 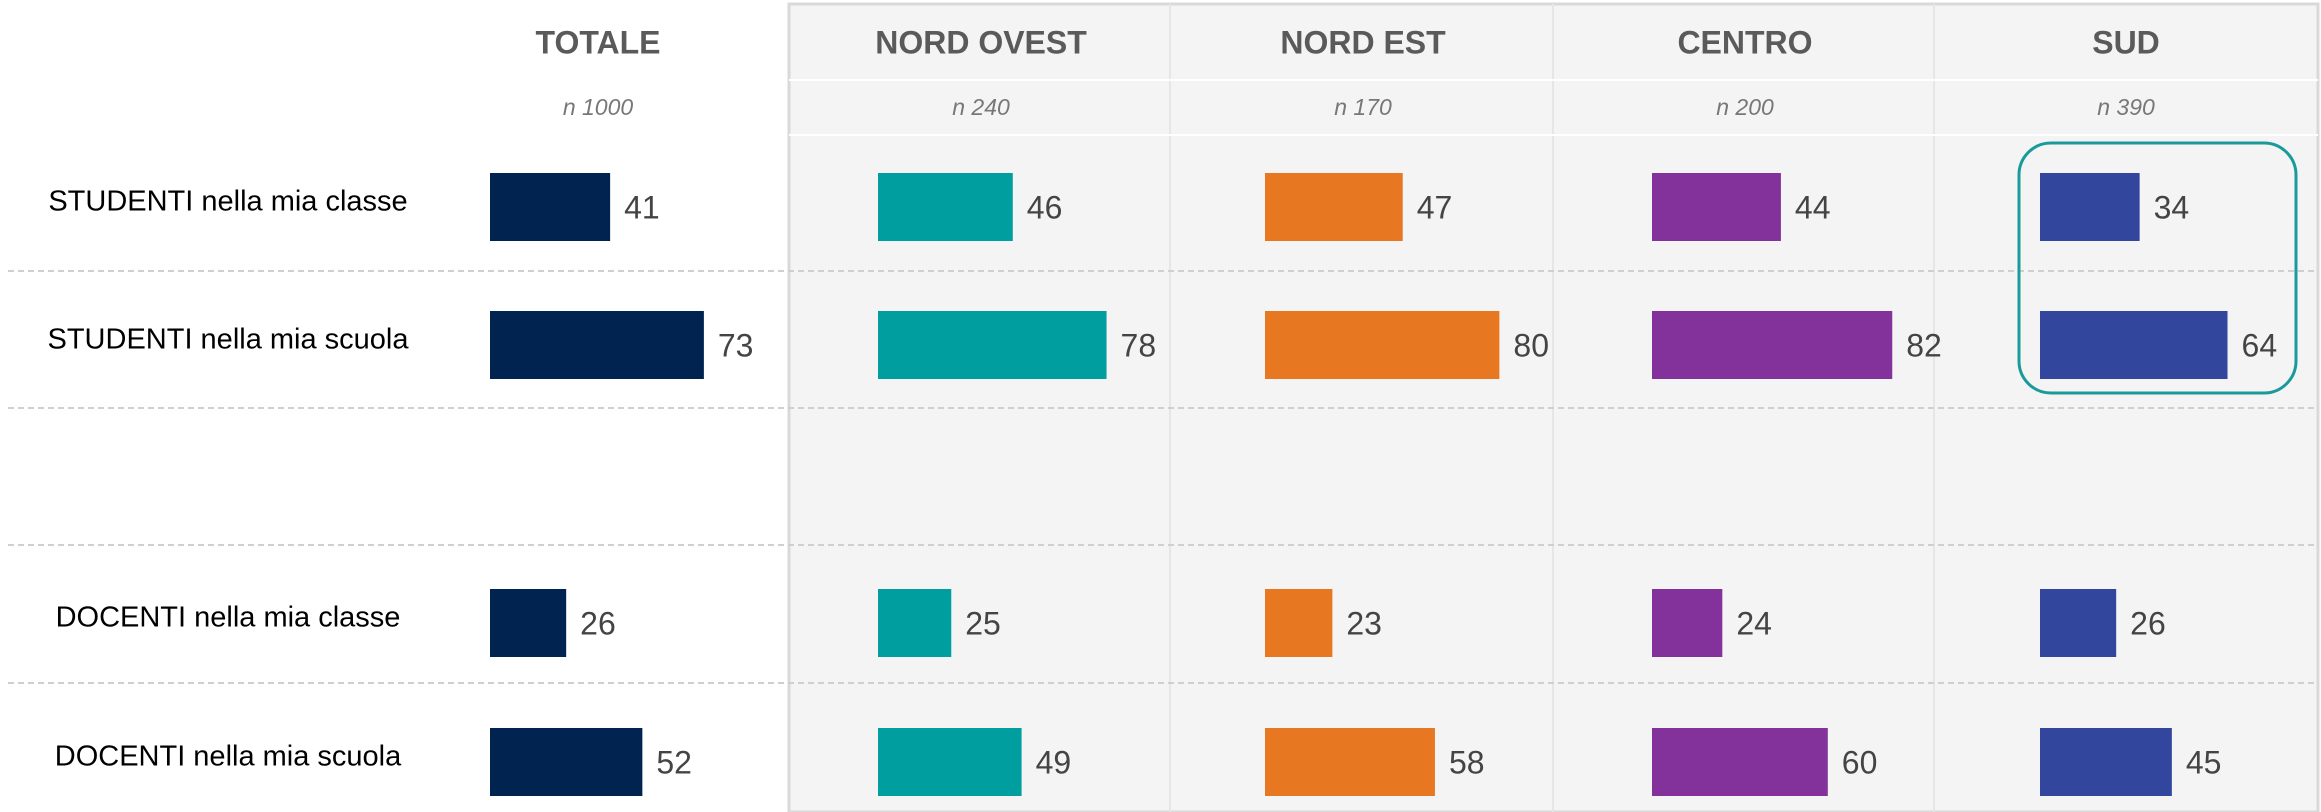 I want to click on highlight-box, so click(x=2157, y=268).